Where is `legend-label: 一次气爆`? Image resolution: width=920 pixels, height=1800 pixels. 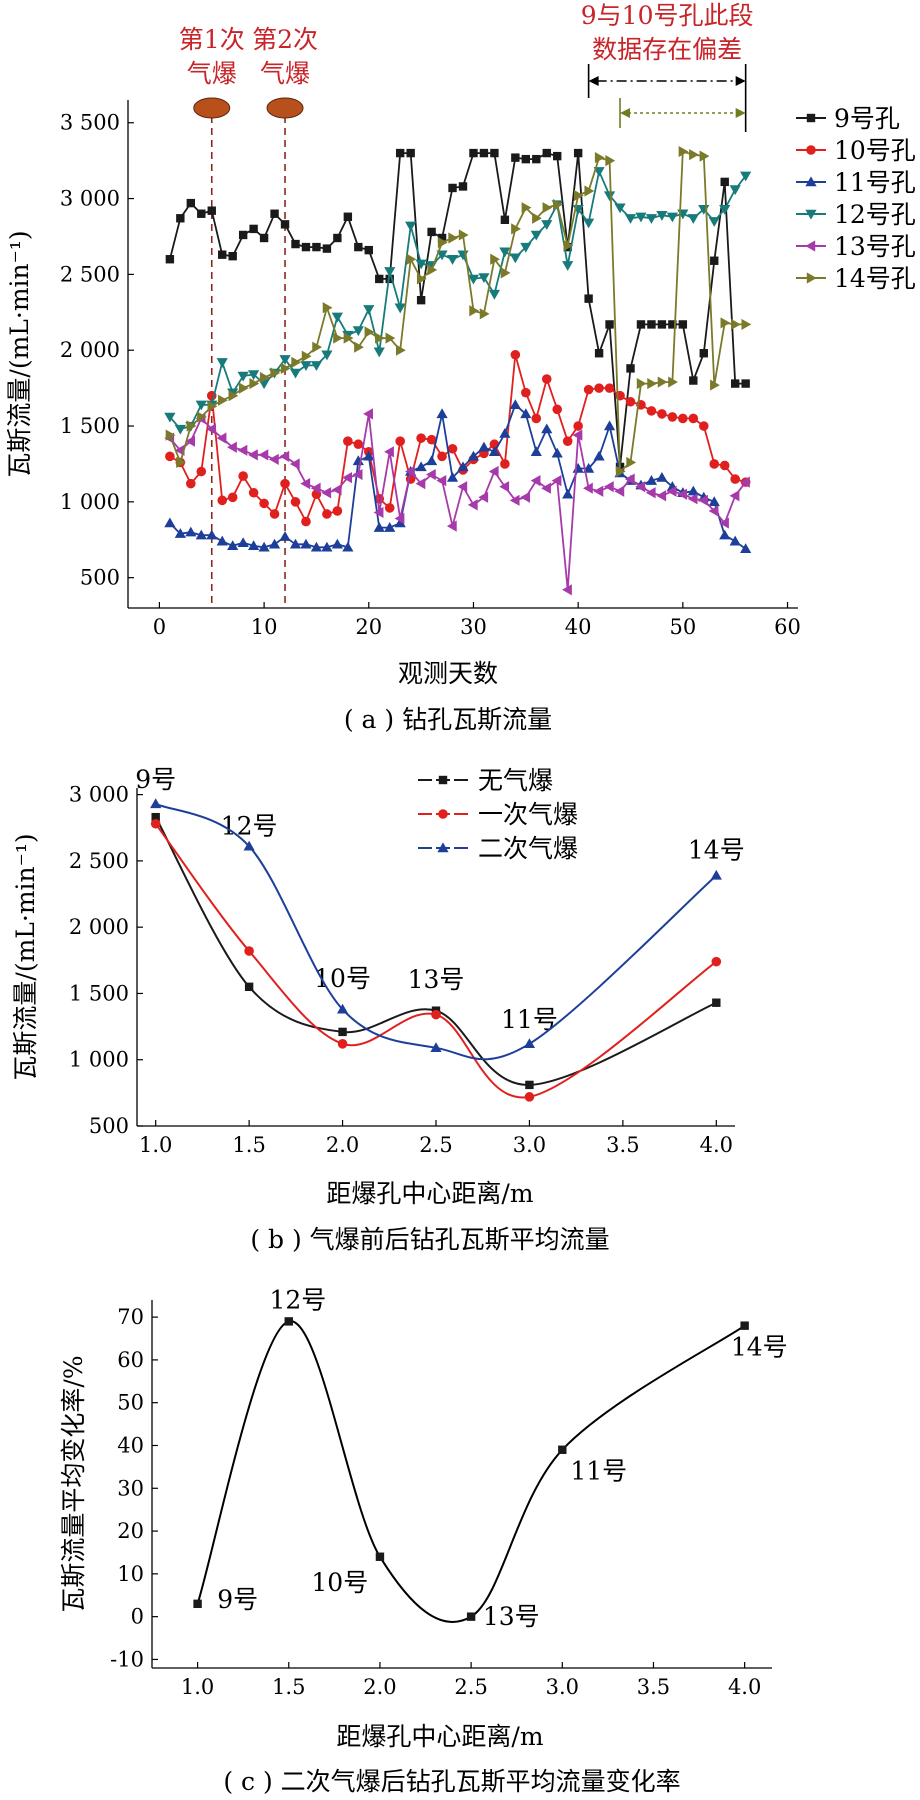 legend-label: 一次气爆 is located at coordinates (528, 814).